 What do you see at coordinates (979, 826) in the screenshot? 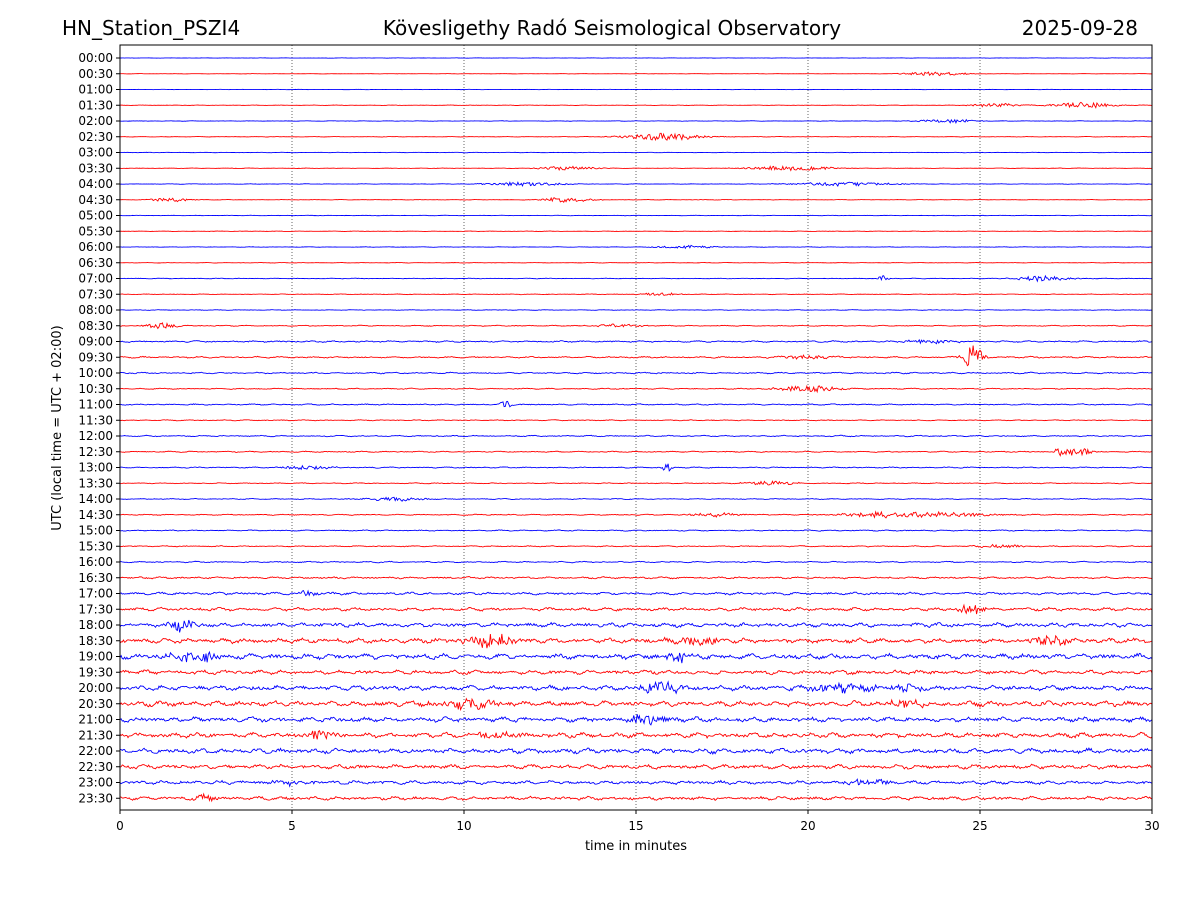
I see `x-tick-label: 25` at bounding box center [979, 826].